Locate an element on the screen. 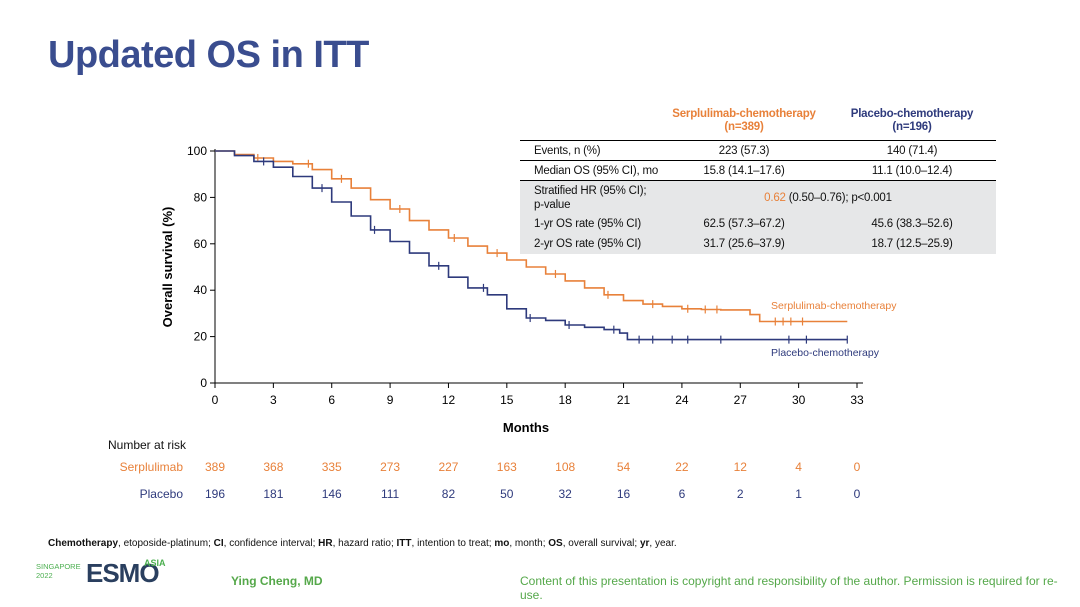  x-tick-label: 6 is located at coordinates (331, 400).